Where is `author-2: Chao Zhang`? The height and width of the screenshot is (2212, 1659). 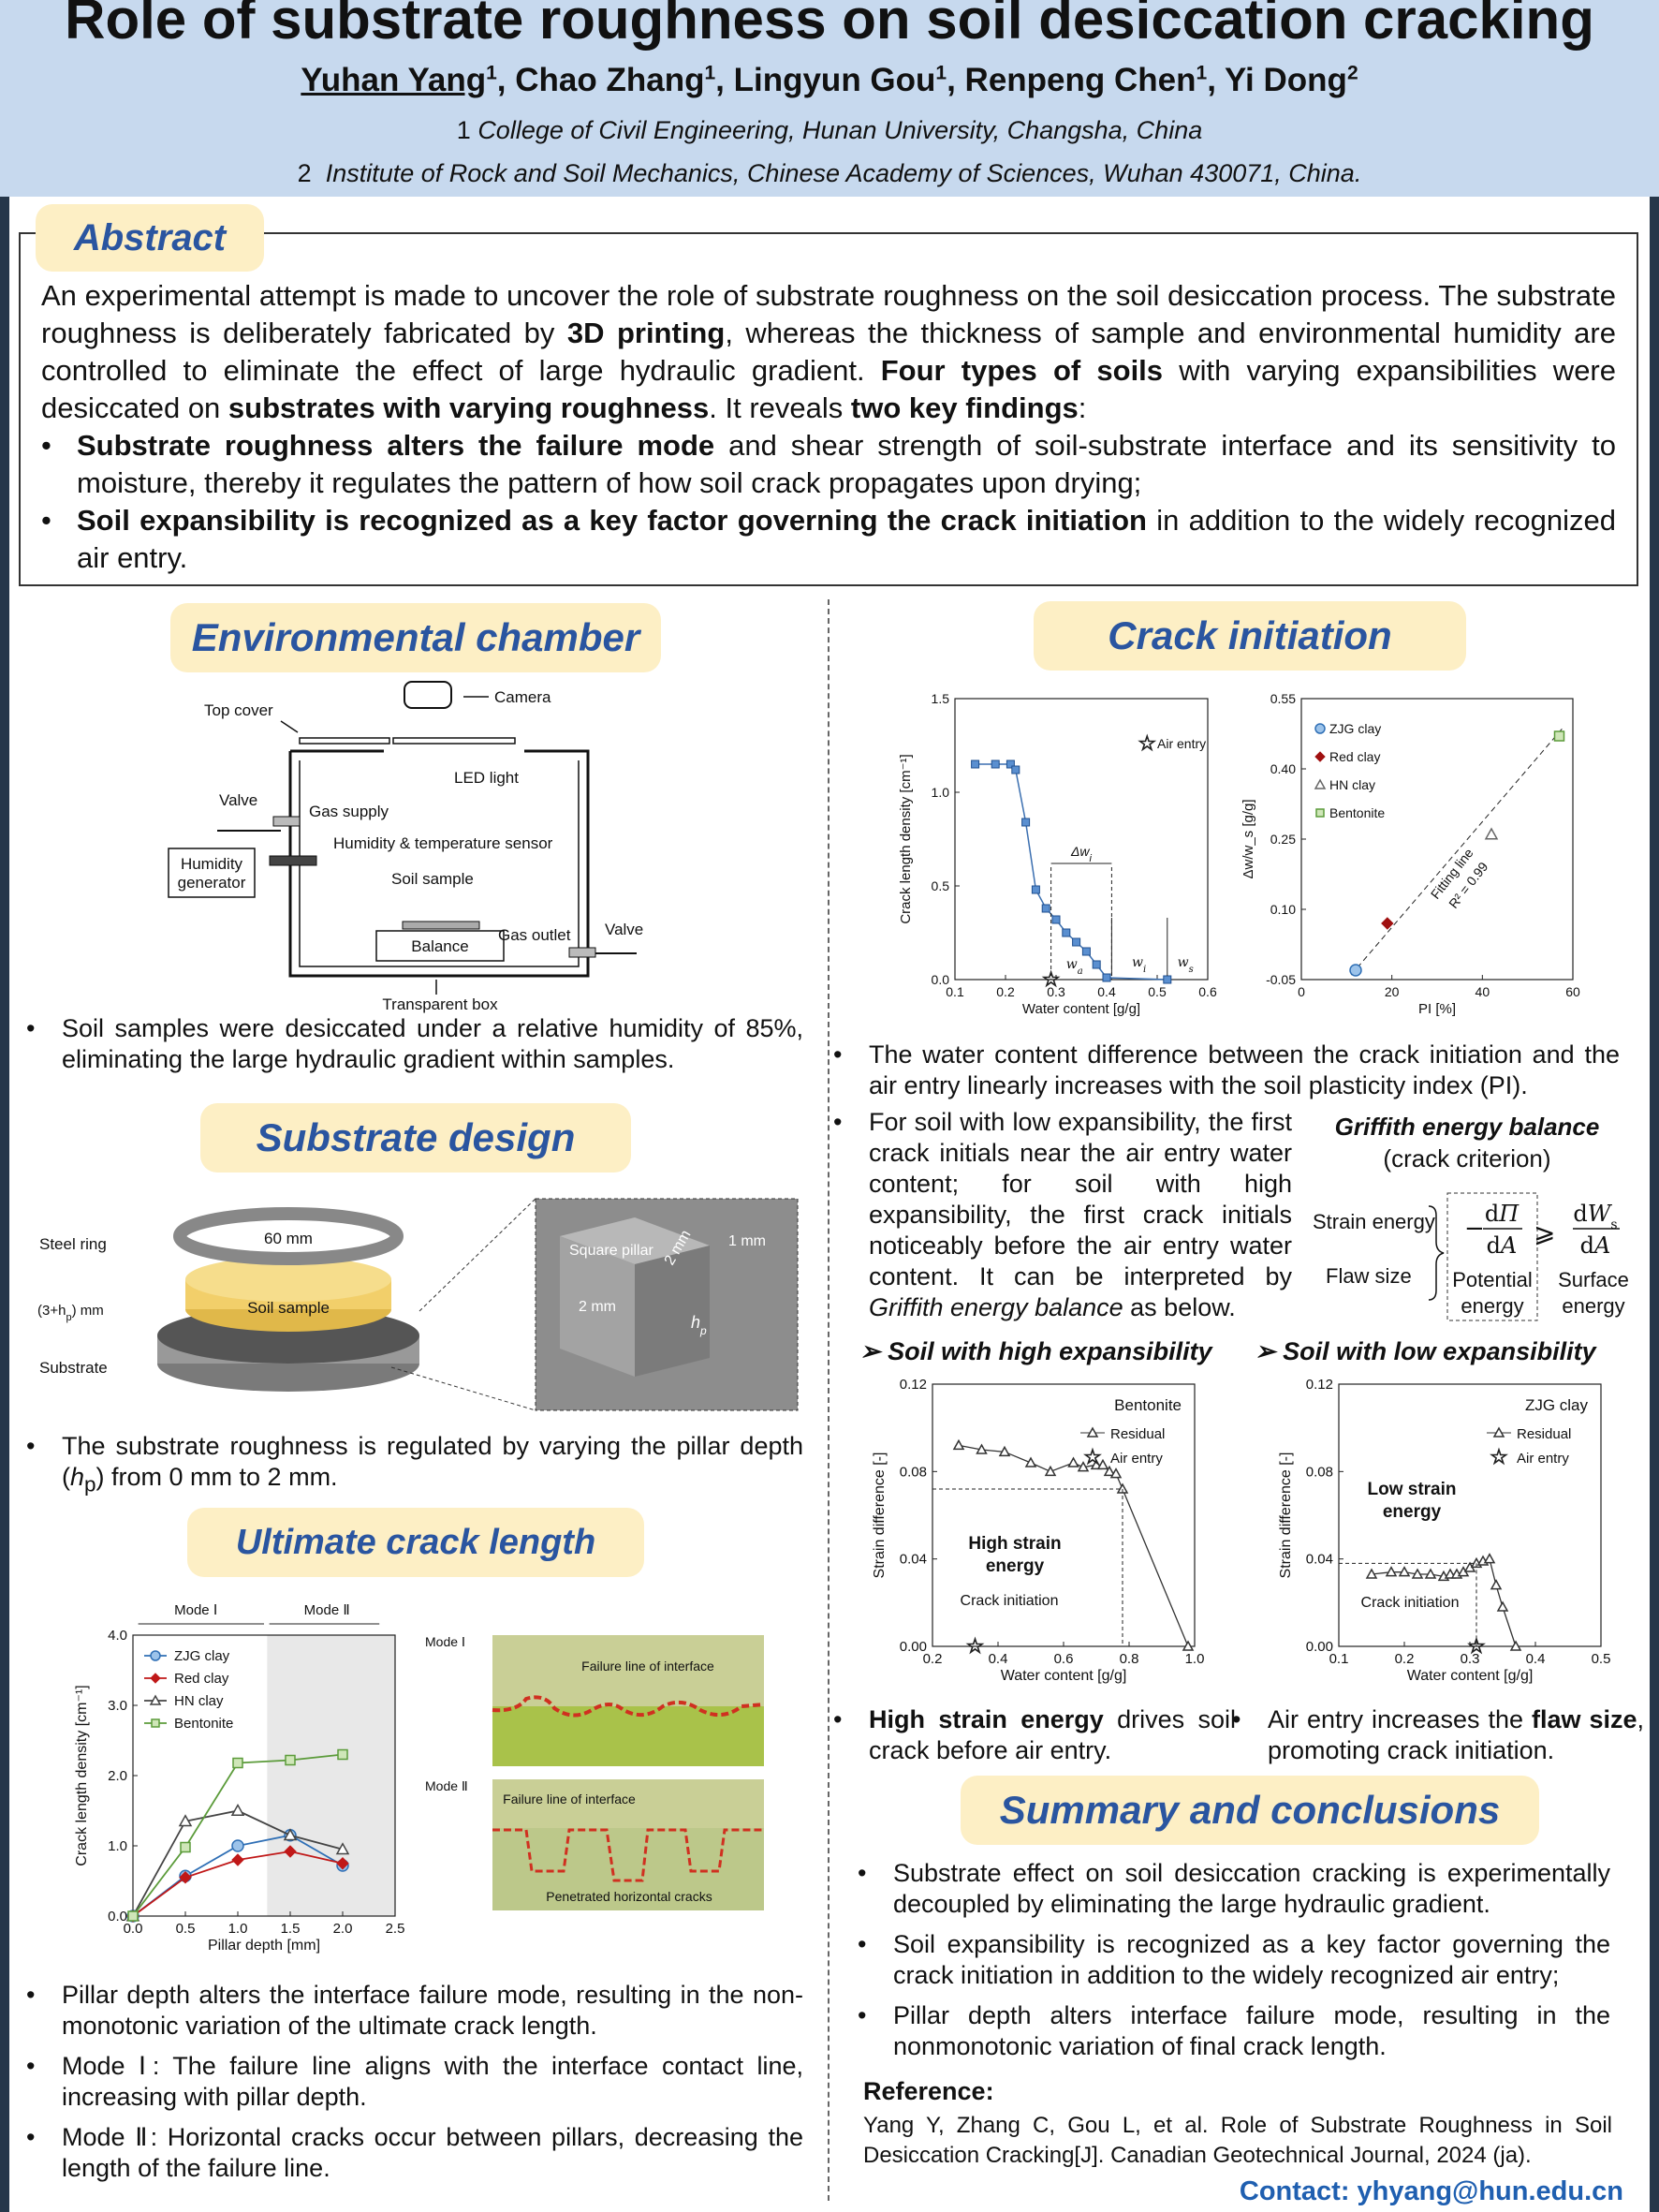 author-2: Chao Zhang is located at coordinates (610, 80).